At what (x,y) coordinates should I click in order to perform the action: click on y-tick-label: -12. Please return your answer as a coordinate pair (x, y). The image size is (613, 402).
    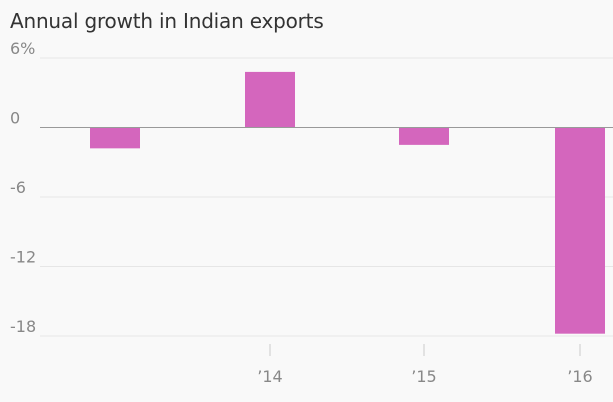
    Looking at the image, I should click on (23, 257).